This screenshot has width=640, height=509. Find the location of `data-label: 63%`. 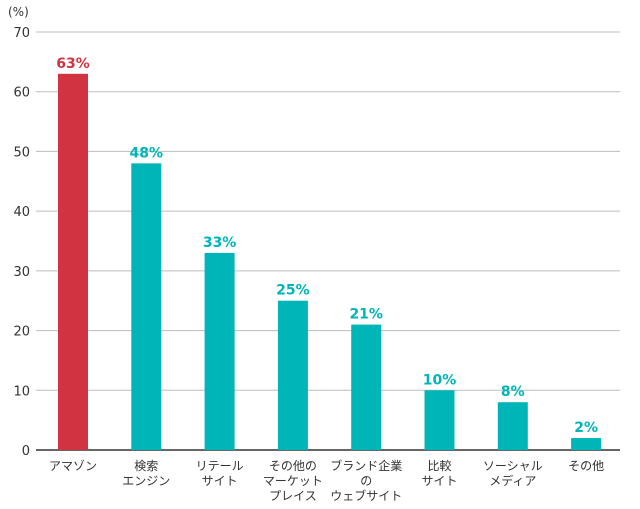

data-label: 63% is located at coordinates (73, 64).